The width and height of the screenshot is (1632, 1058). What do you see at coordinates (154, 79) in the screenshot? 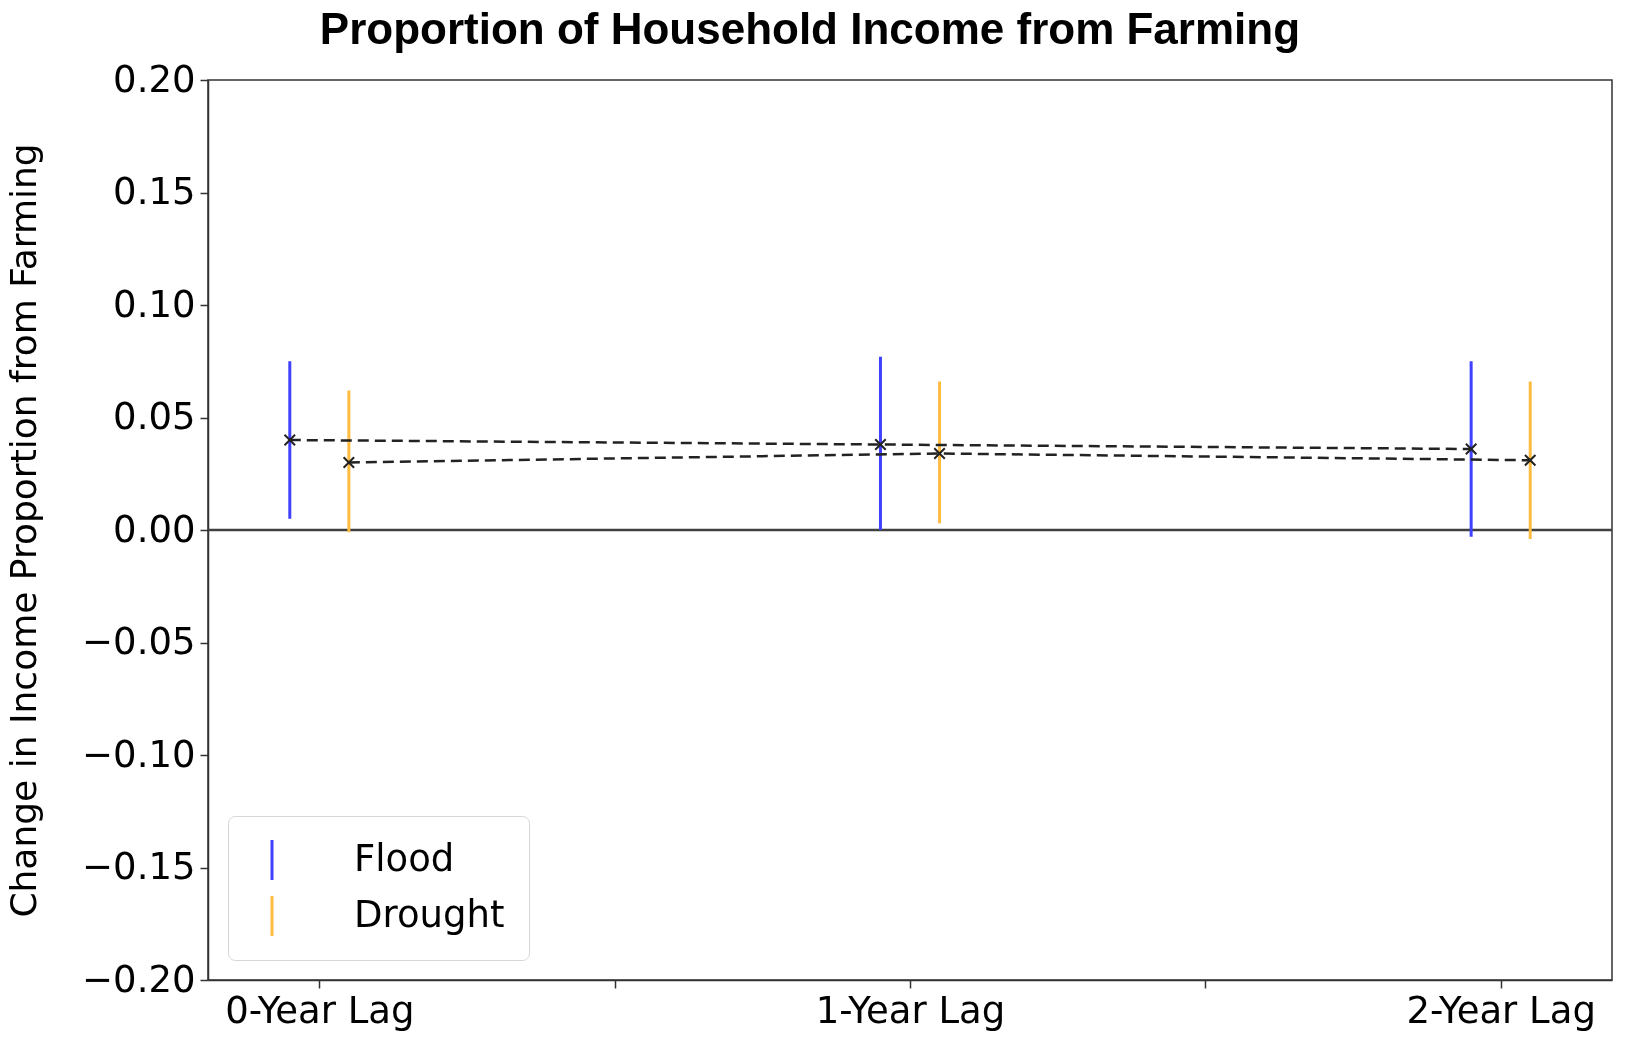
I see `y-tick-label: 0.20` at bounding box center [154, 79].